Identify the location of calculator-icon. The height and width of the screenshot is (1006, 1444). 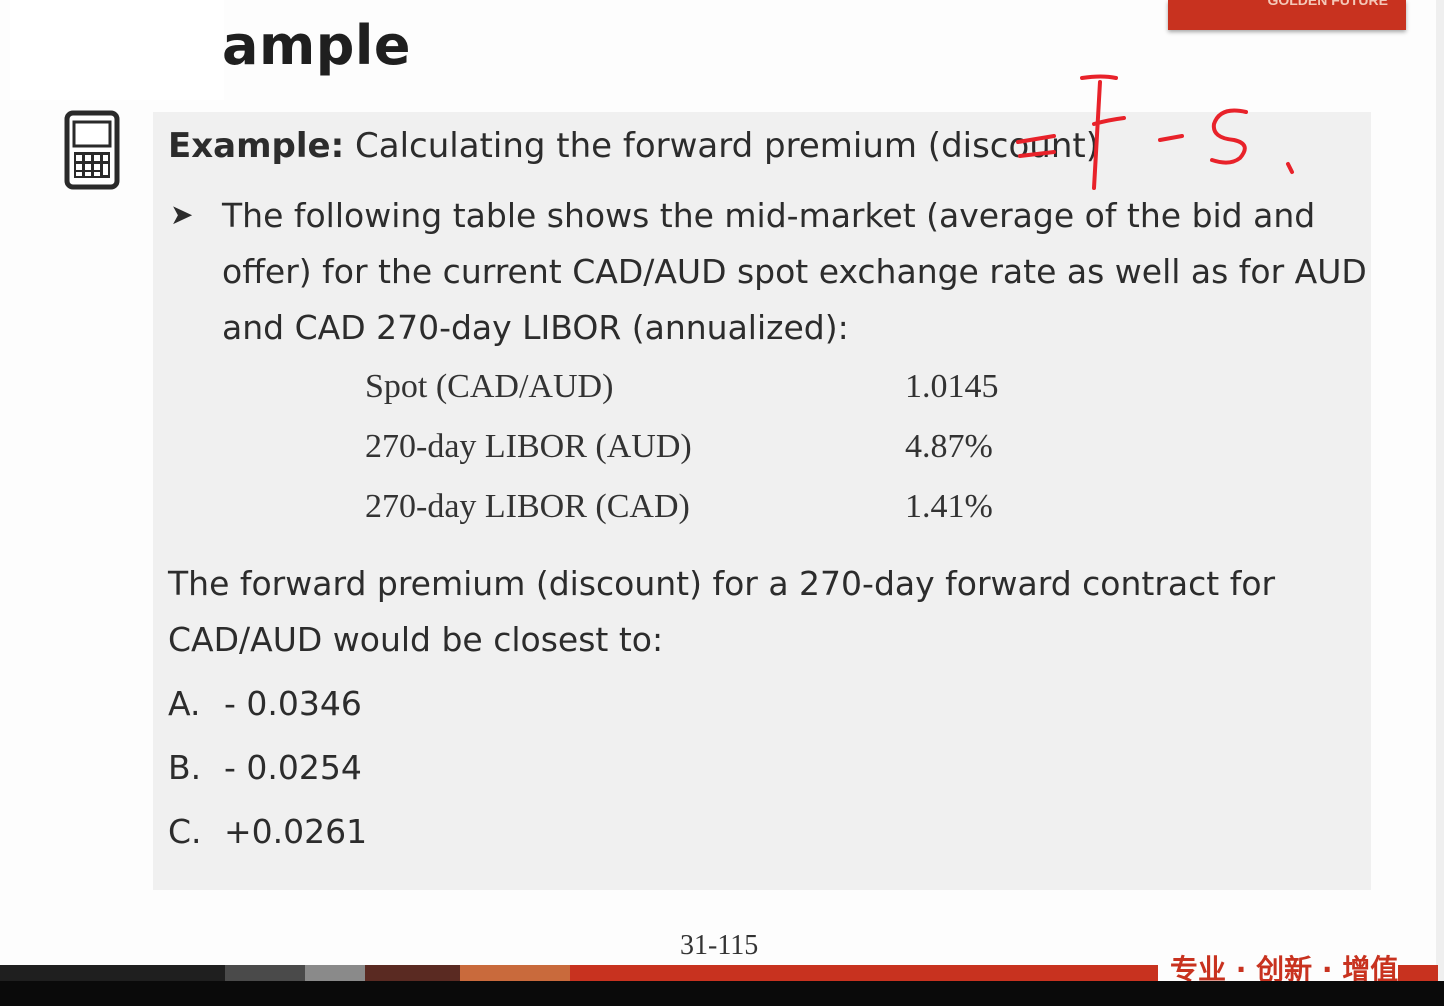
(92, 150).